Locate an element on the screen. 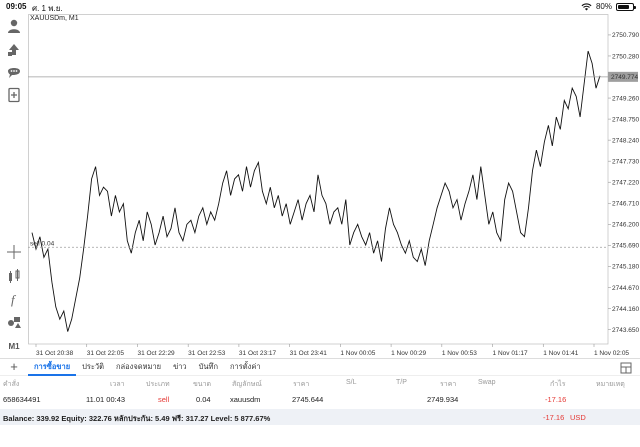  time-tick-label: 31 Oct 22:53 is located at coordinates (207, 353).